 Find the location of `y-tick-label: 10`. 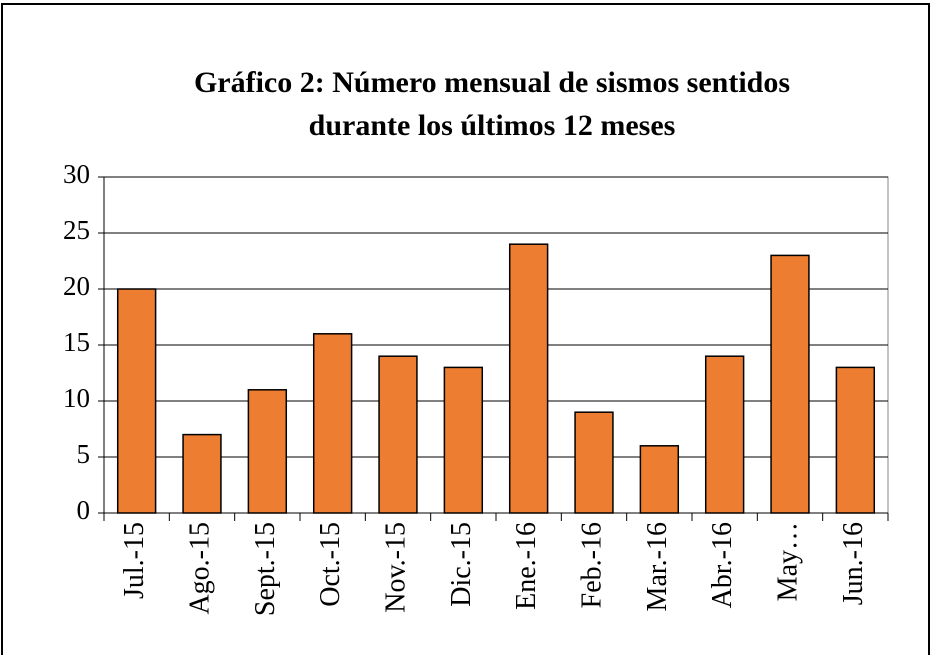

y-tick-label: 10 is located at coordinates (76, 398).